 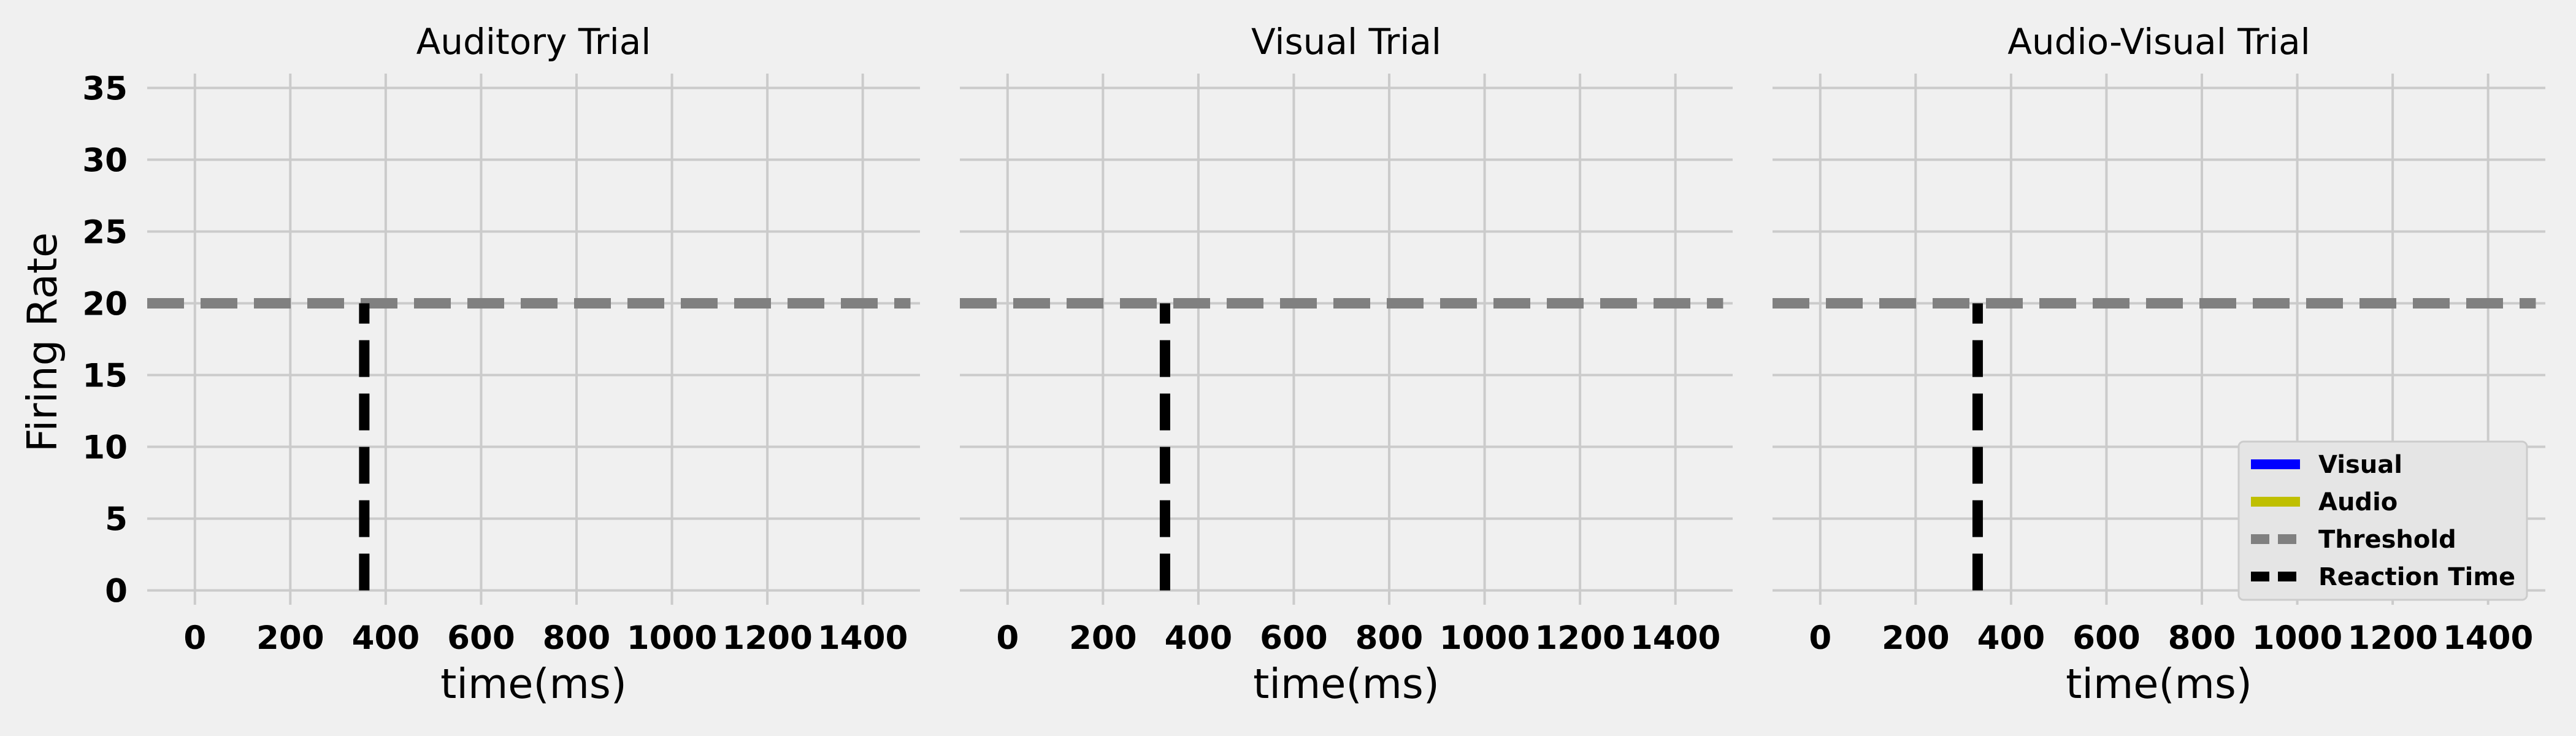 What do you see at coordinates (42, 342) in the screenshot?
I see `y-axis-label: Firing Rate` at bounding box center [42, 342].